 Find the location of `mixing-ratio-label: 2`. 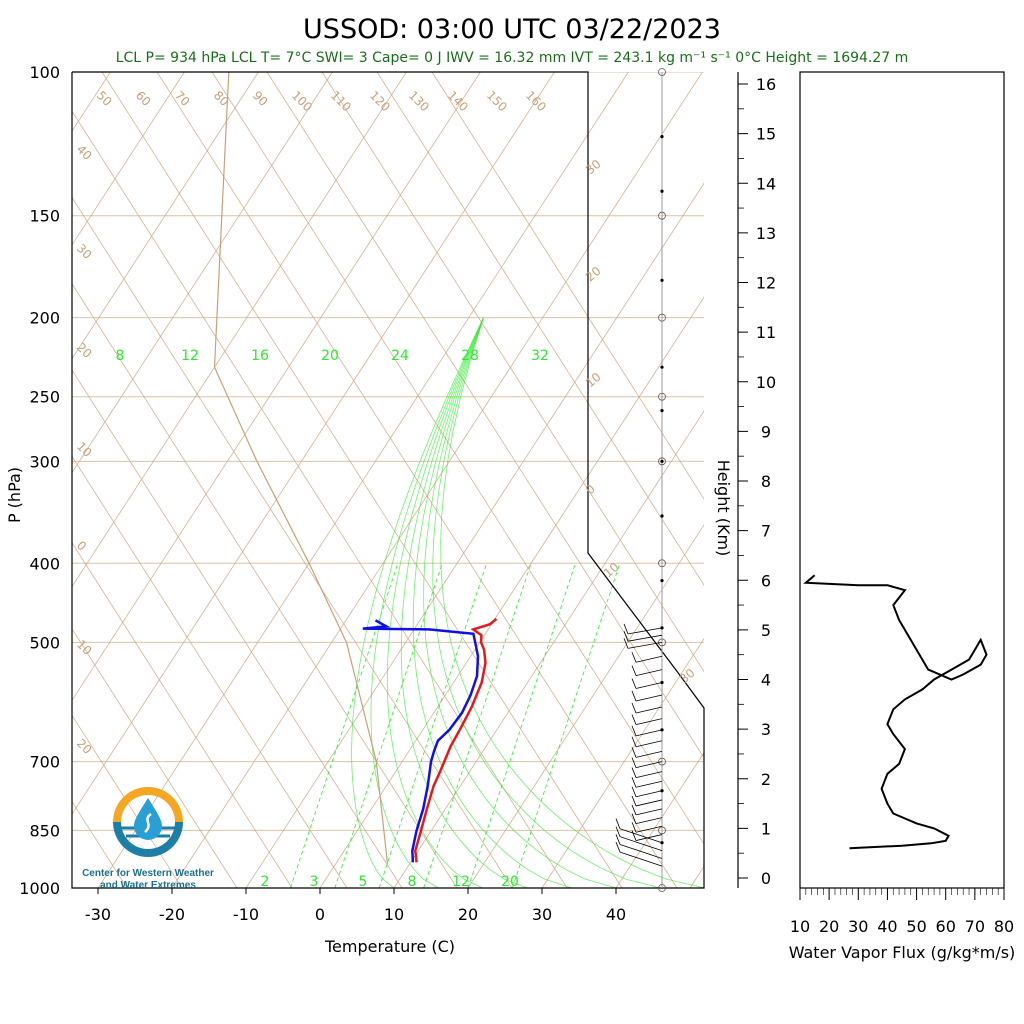

mixing-ratio-label: 2 is located at coordinates (265, 882).